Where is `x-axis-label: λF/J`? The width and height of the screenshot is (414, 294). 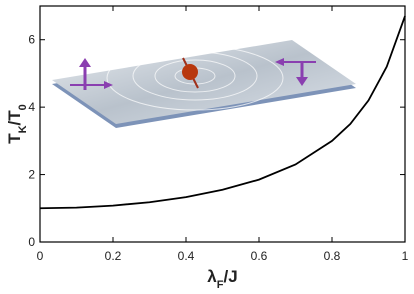
x-axis-label: λF/J is located at coordinates (222, 279).